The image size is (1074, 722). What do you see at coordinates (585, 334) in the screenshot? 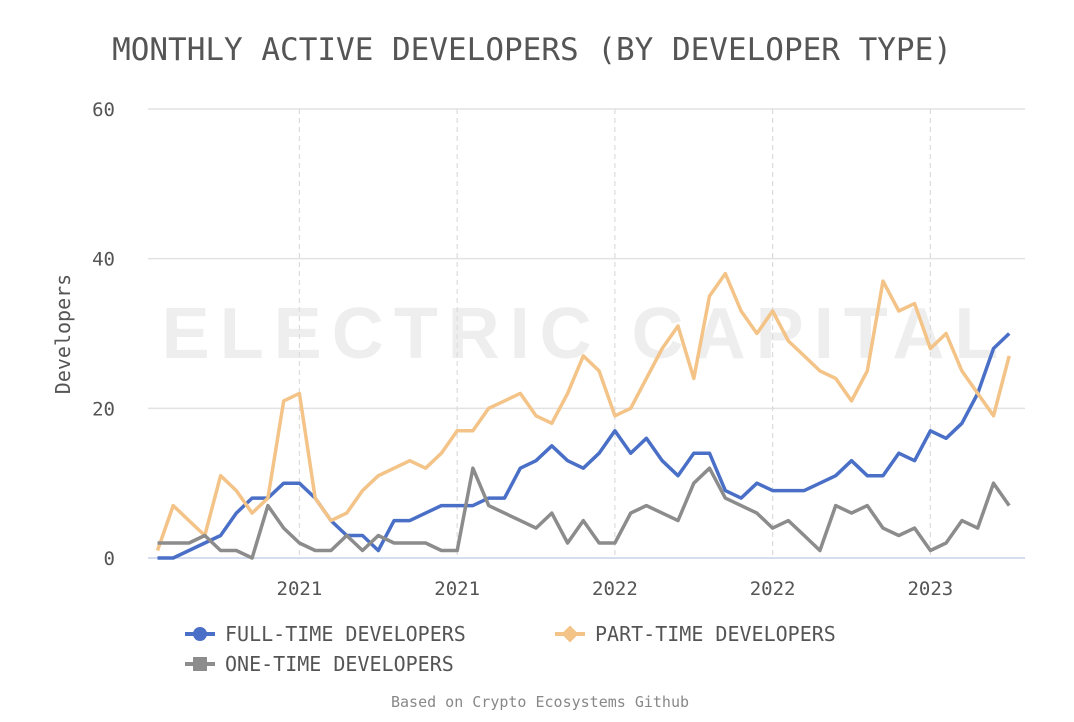
I see `watermark: ELECTRIC CAPITAL` at bounding box center [585, 334].